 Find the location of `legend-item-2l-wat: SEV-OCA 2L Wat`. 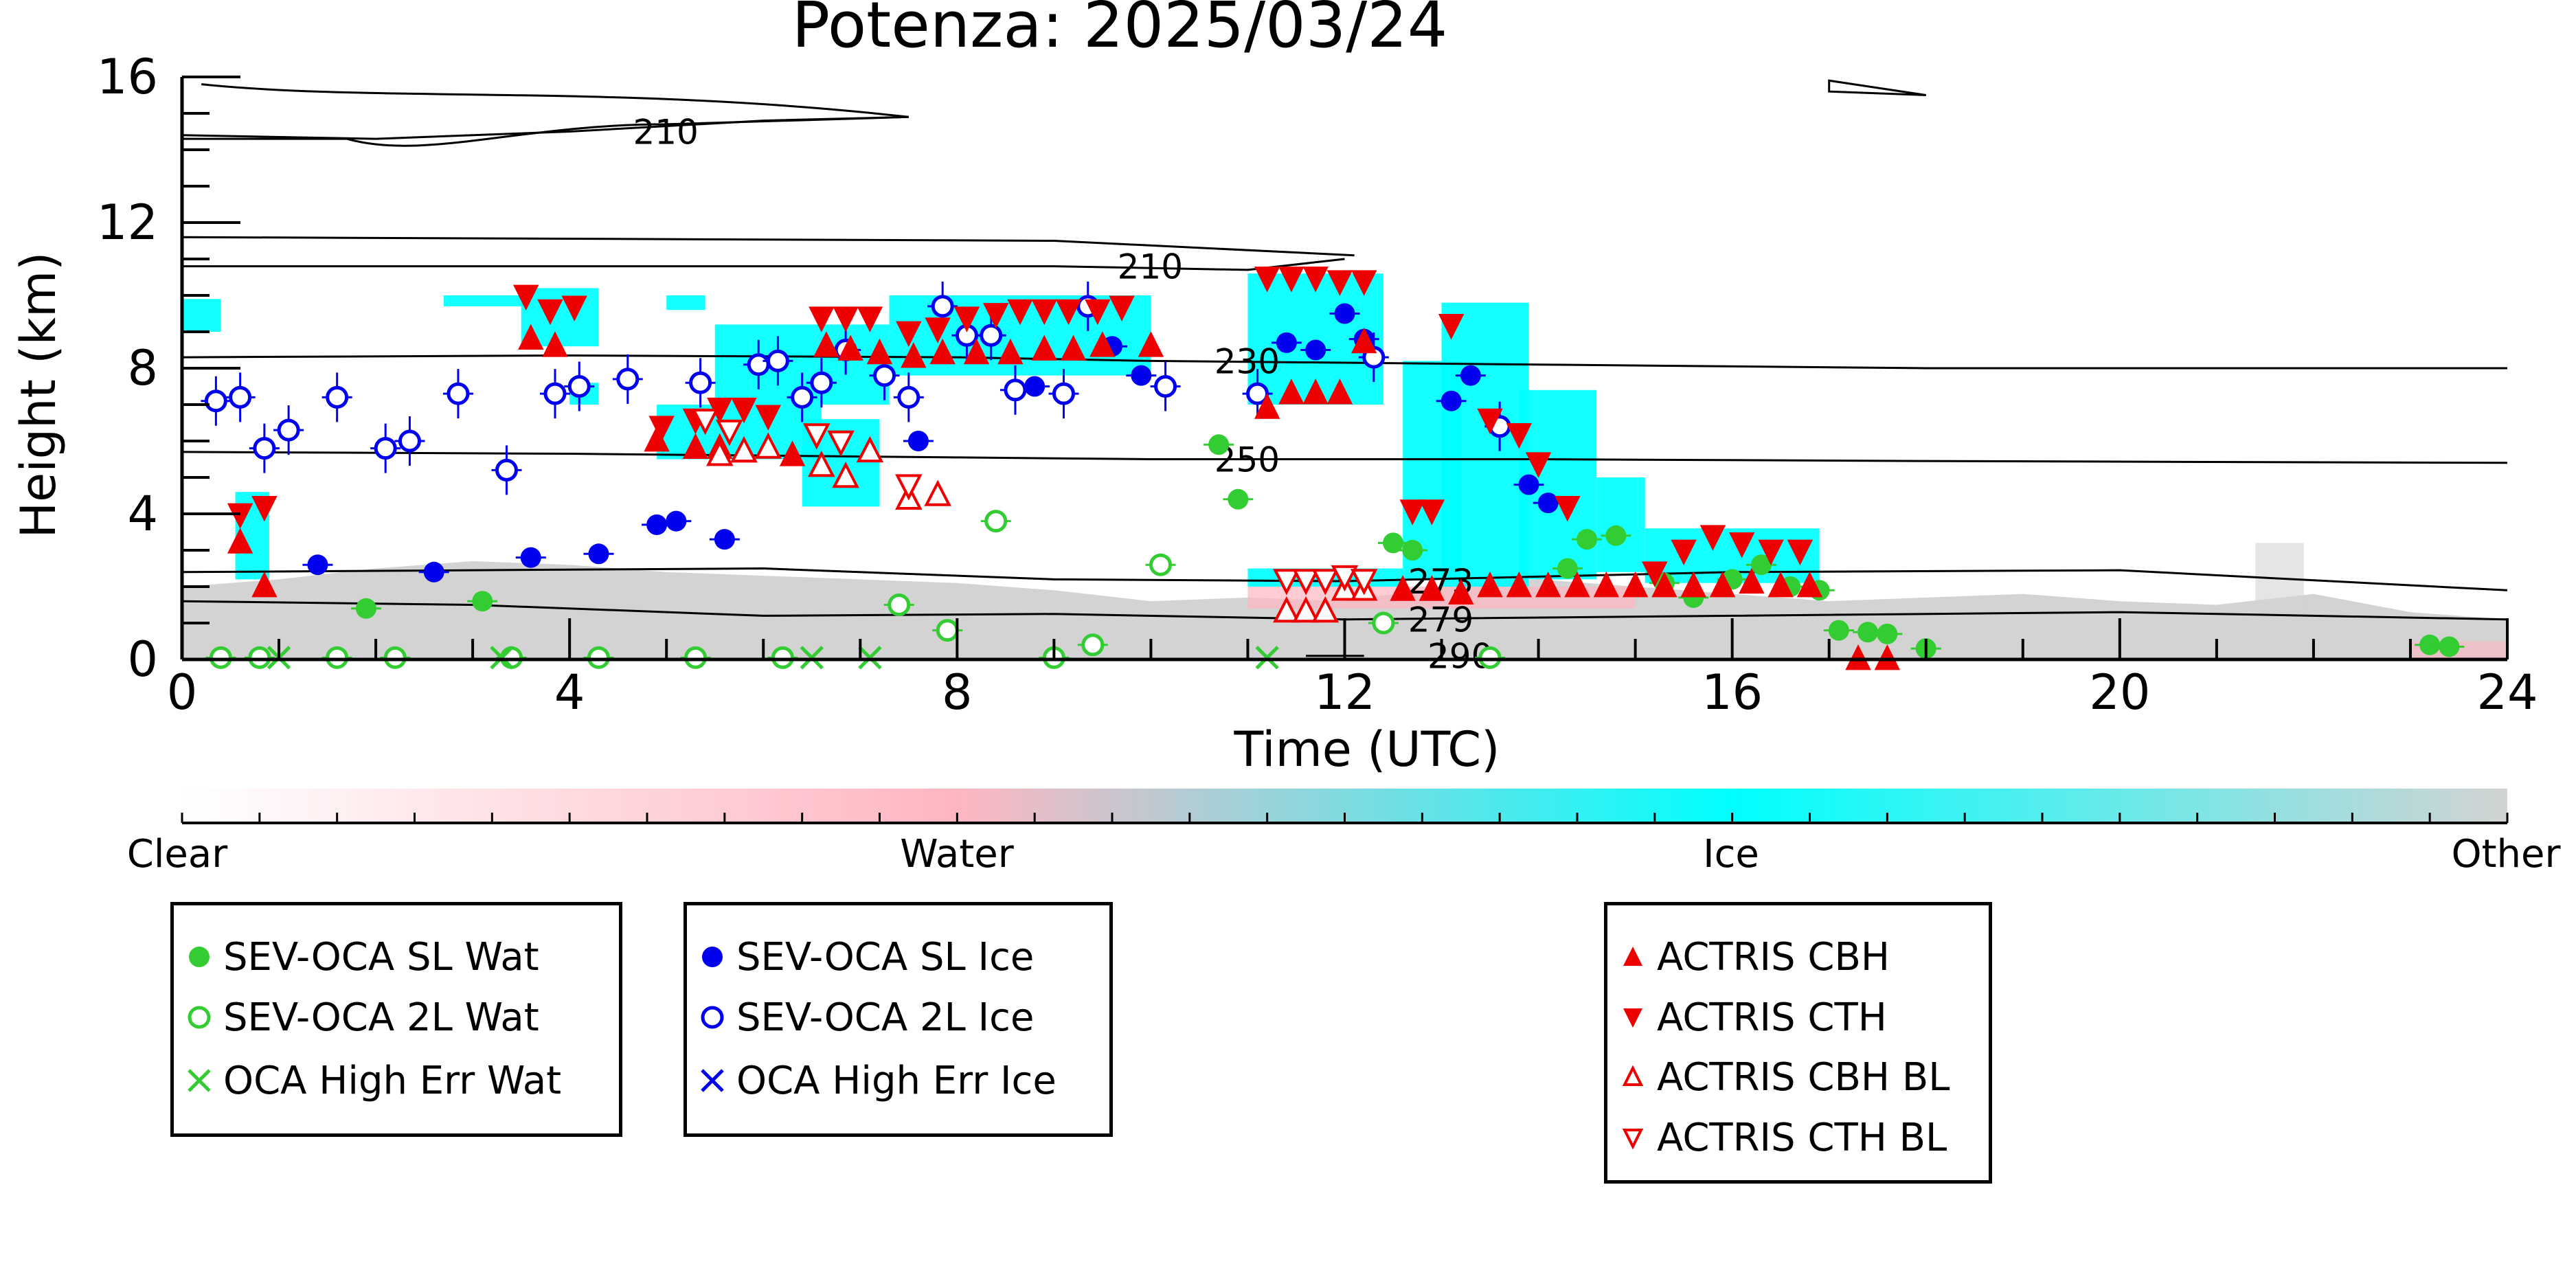

legend-item-2l-wat: SEV-OCA 2L Wat is located at coordinates (356, 1017).